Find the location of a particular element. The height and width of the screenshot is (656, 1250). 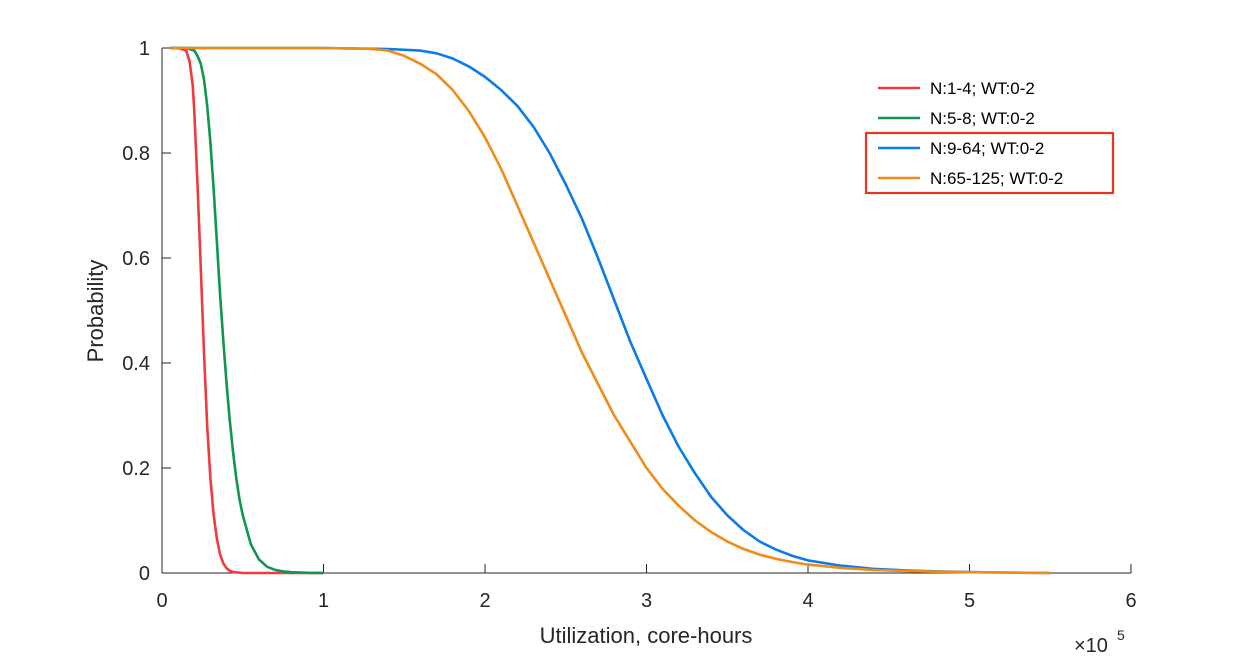

legend-item: N:1-4; WT:0-2 is located at coordinates (956, 88).